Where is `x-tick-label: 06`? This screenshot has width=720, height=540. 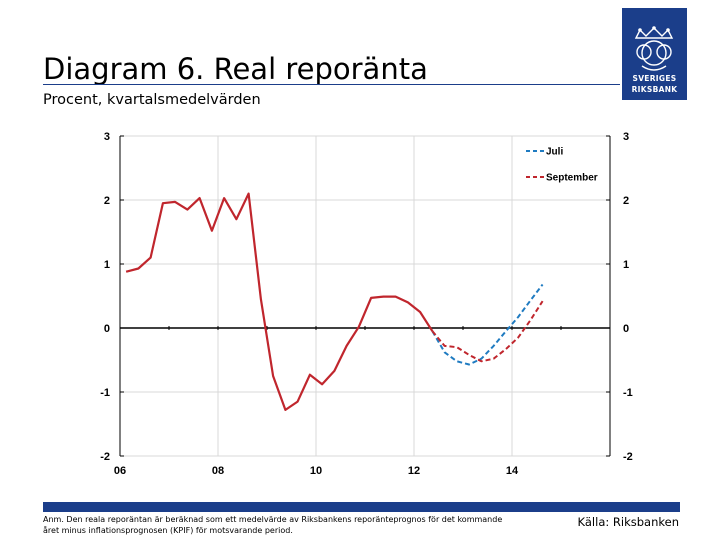
x-tick-label: 06 is located at coordinates (120, 471).